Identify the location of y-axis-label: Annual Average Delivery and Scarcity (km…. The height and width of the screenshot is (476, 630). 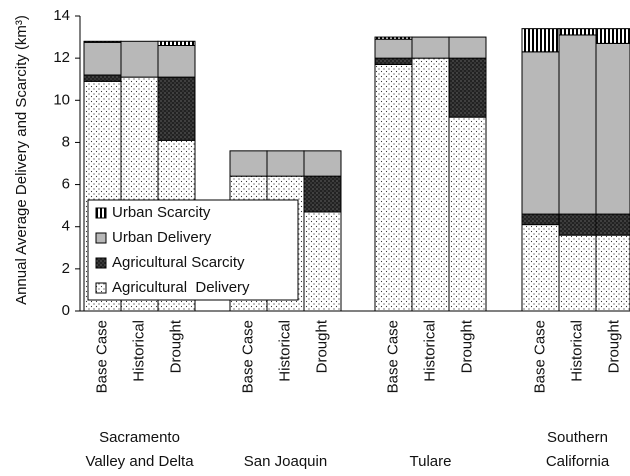
(21, 160).